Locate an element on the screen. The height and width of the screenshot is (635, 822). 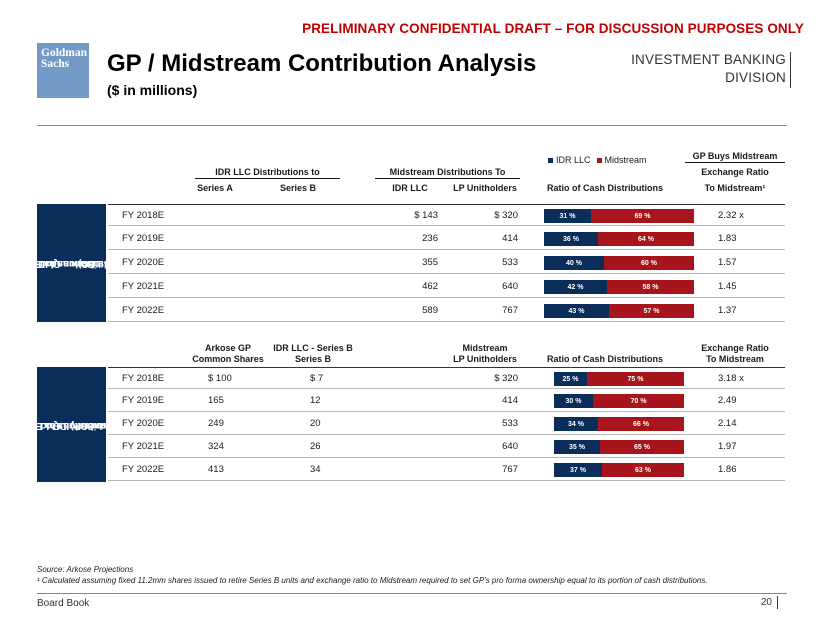
logo-line-1: Goldman is located at coordinates (64, 53).